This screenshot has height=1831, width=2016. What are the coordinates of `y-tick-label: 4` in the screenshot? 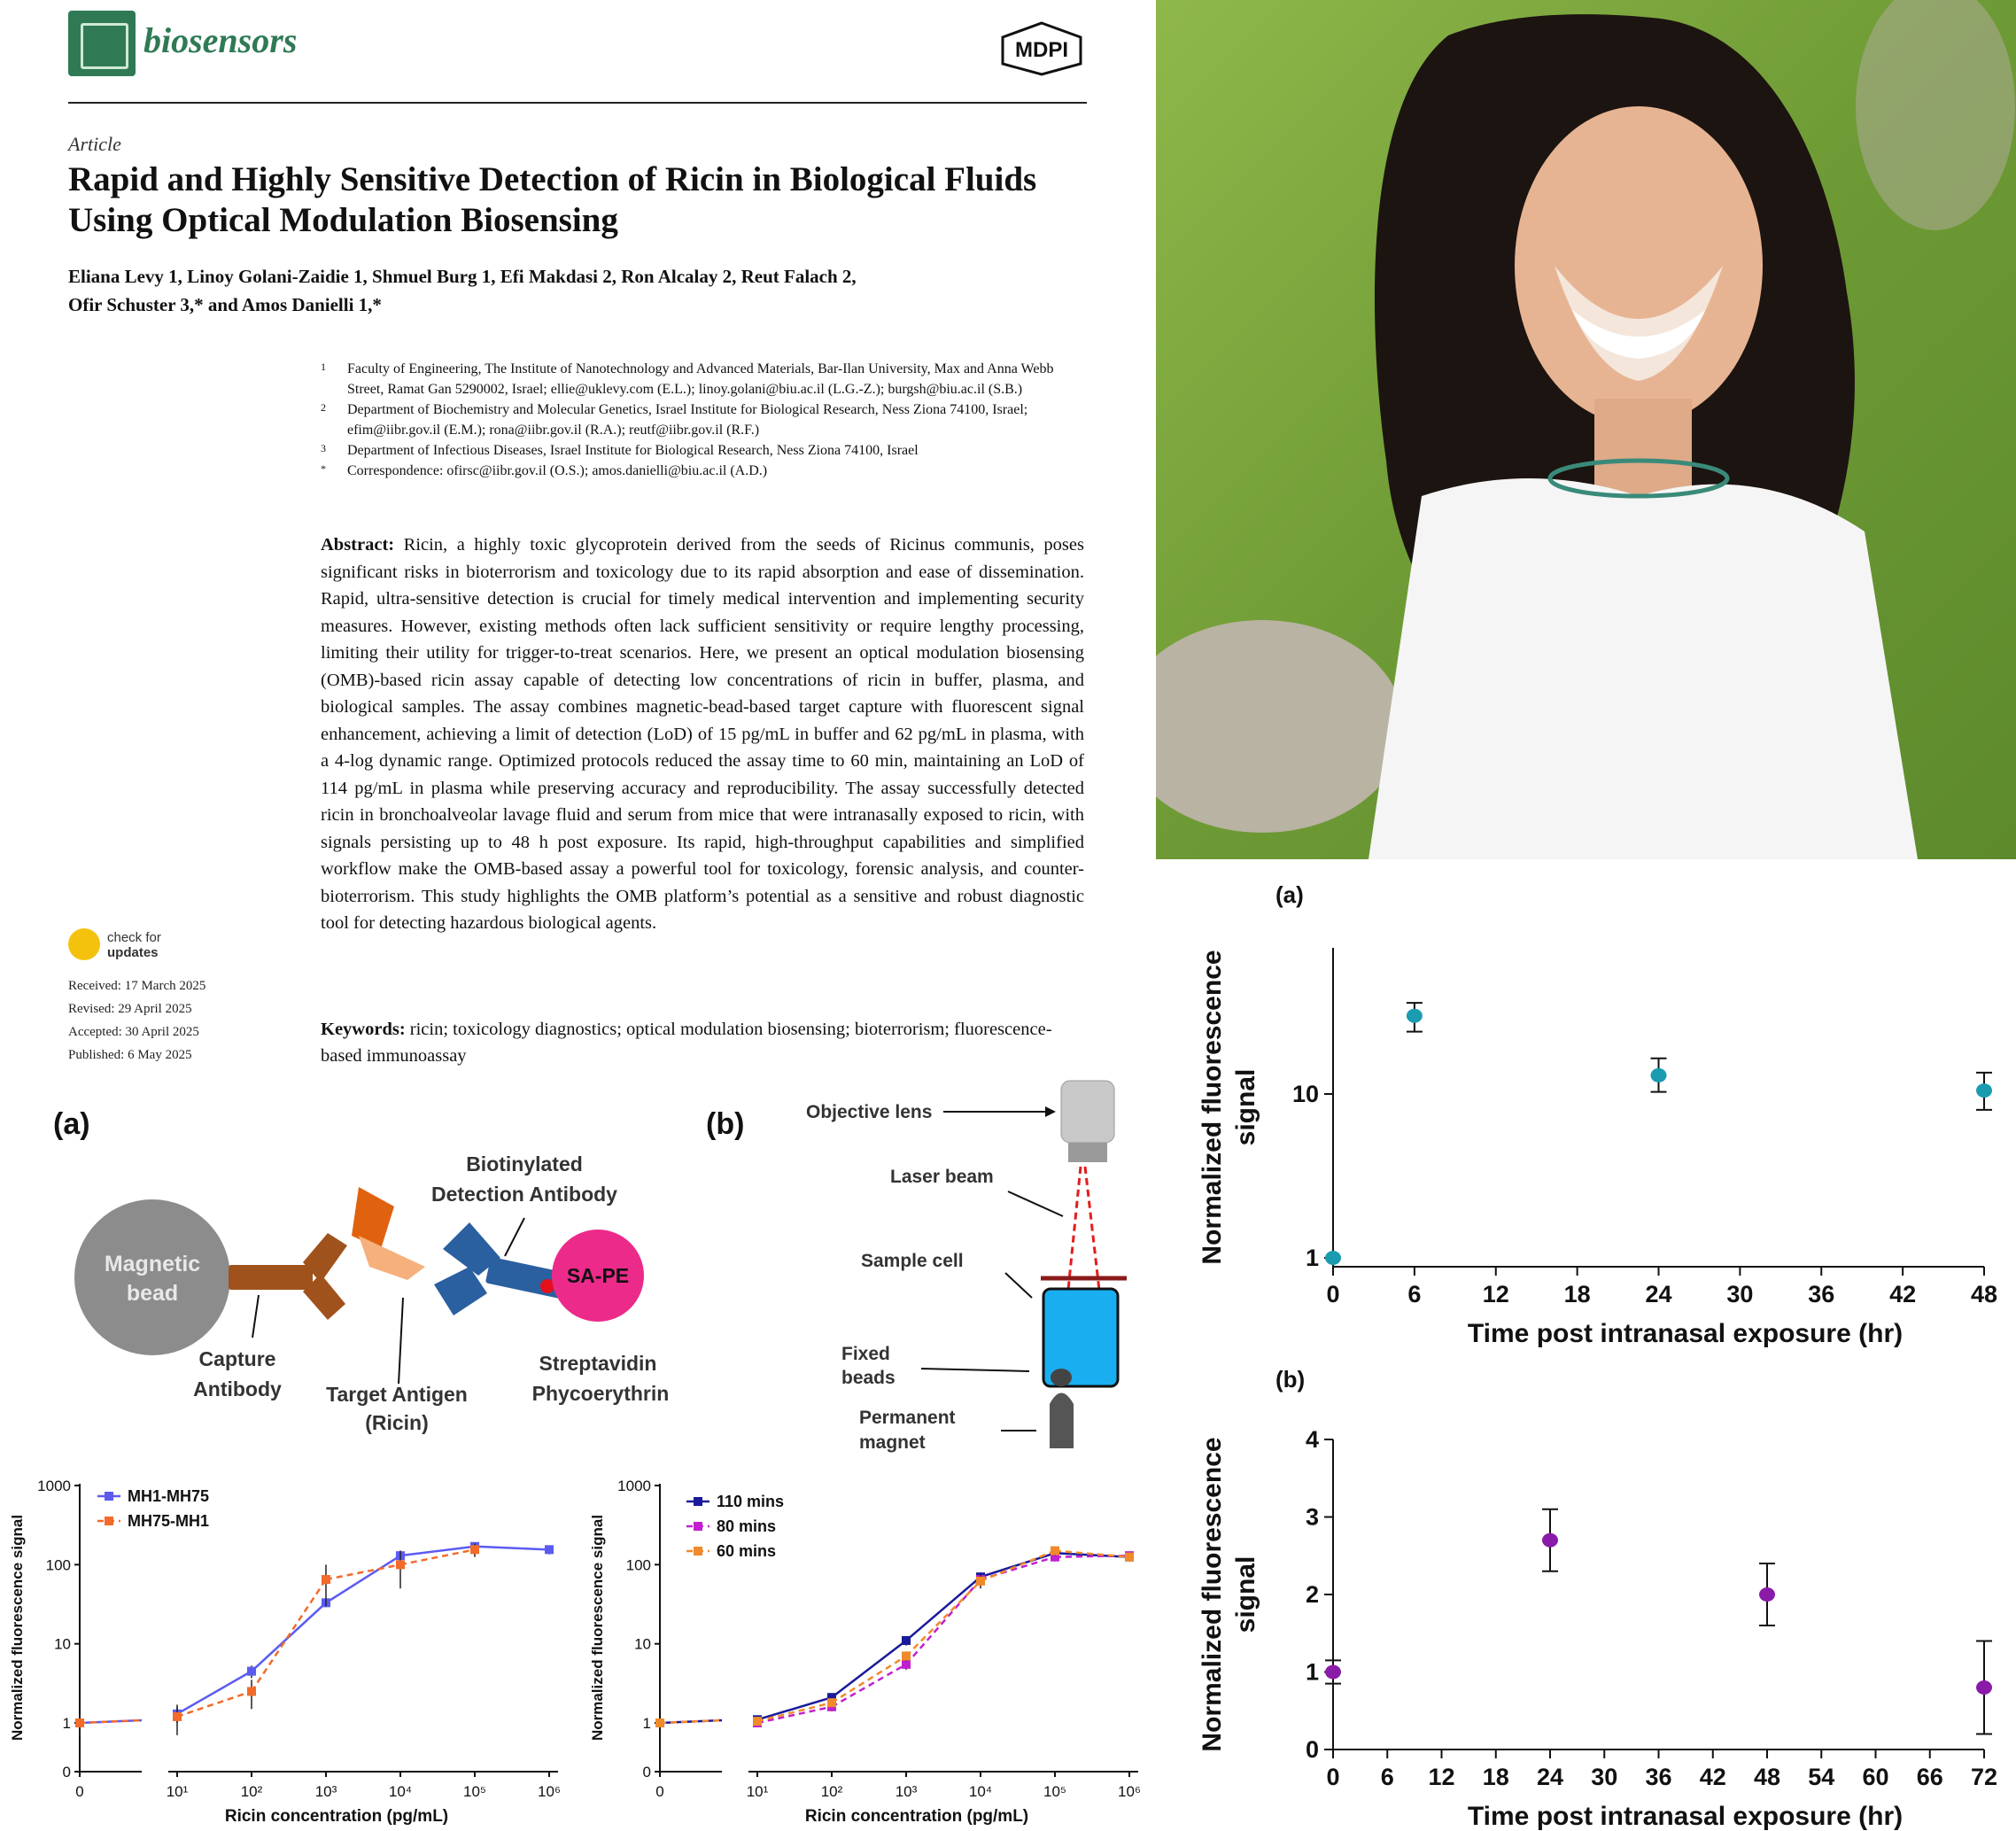 It's located at (1312, 1439).